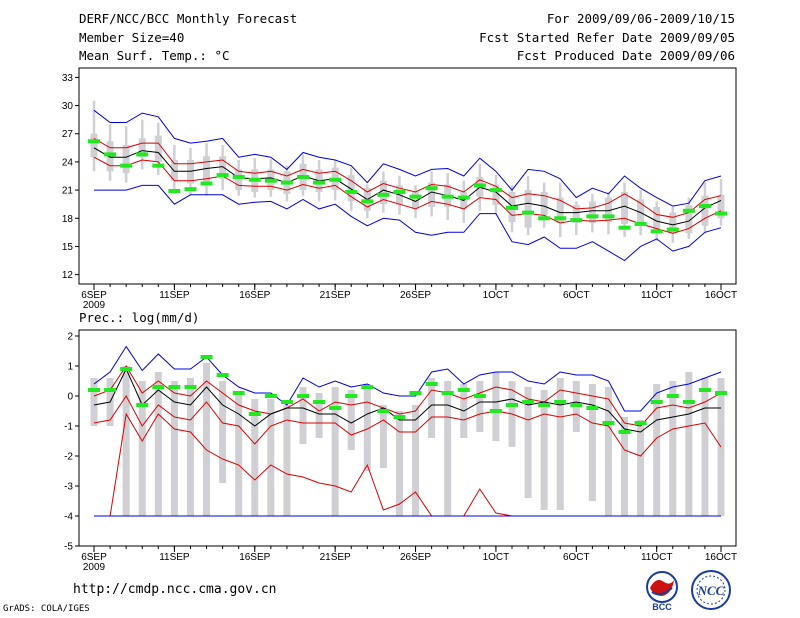 The height and width of the screenshot is (618, 800). Describe the element at coordinates (68, 191) in the screenshot. I see `y-tick-label: 21` at that location.